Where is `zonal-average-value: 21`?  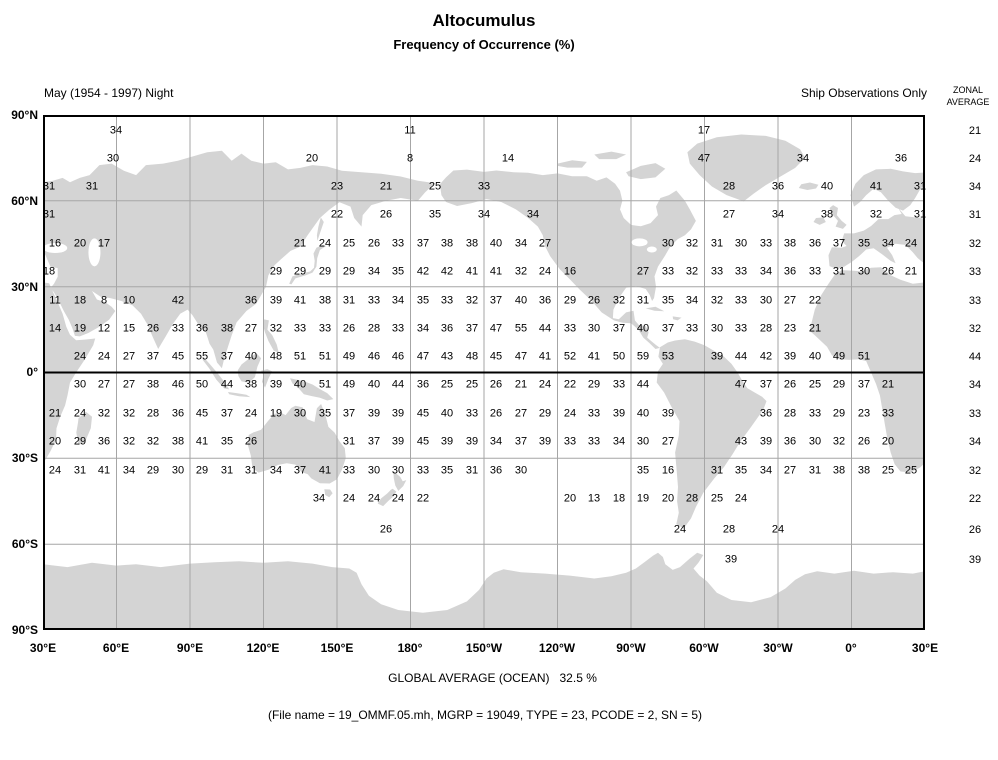 zonal-average-value: 21 is located at coordinates (975, 131).